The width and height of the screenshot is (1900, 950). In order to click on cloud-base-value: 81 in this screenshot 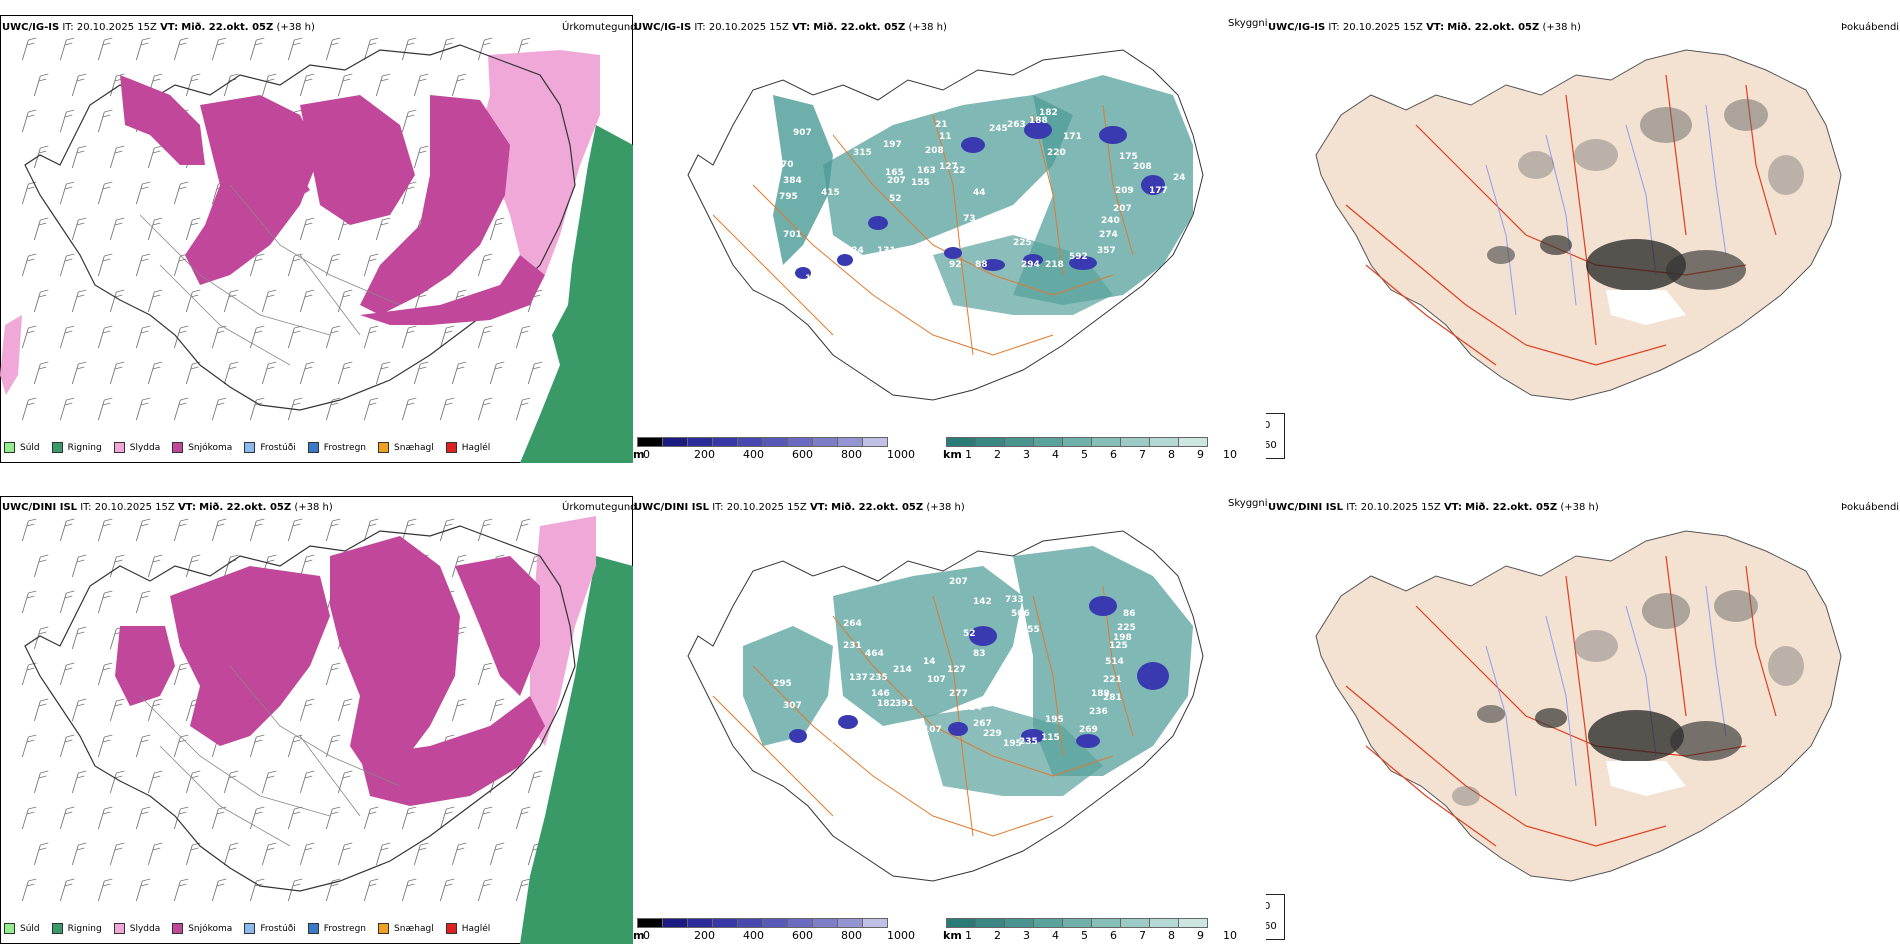, I will do `click(823, 267)`.